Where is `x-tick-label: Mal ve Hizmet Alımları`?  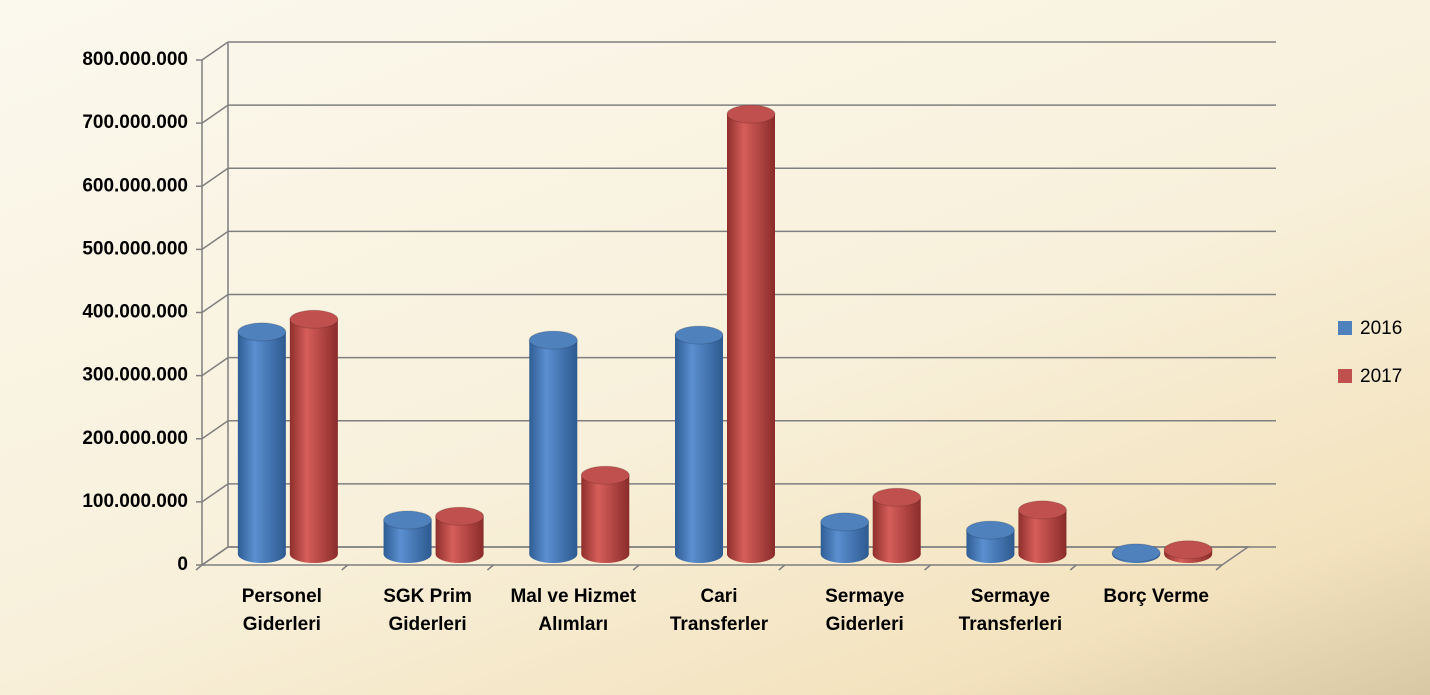 x-tick-label: Mal ve Hizmet Alımları is located at coordinates (573, 610).